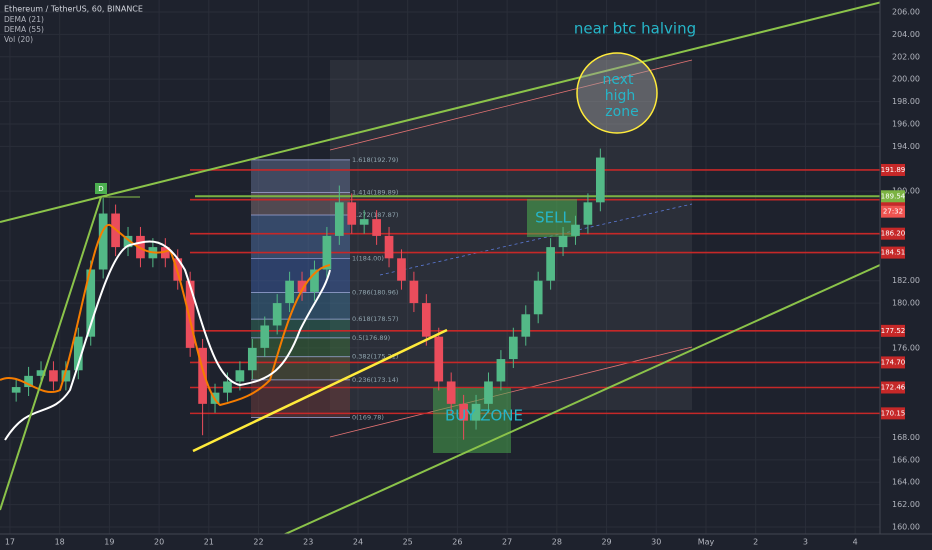 The image size is (932, 550). Describe the element at coordinates (621, 112) in the screenshot. I see `annotation: zone` at that location.